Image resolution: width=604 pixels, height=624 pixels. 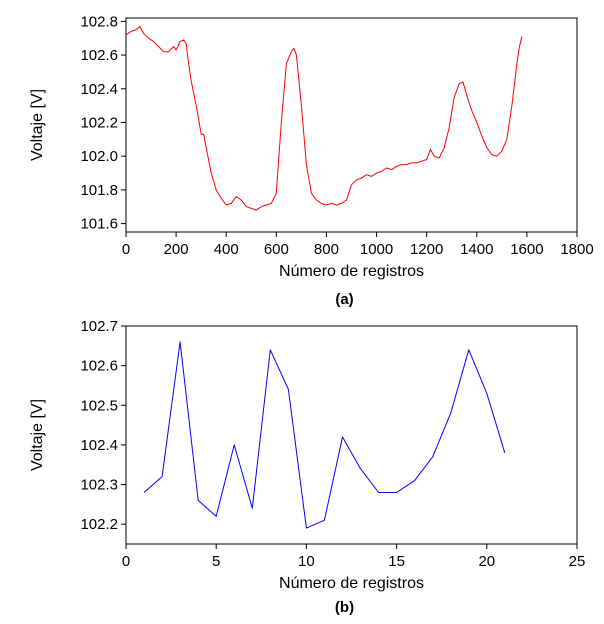 I want to click on chart-b-x-tick-label: 10, so click(x=306, y=561).